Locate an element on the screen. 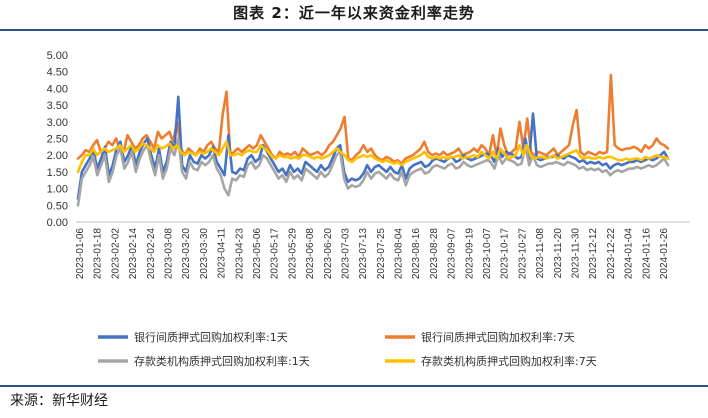 The image size is (708, 418). legend-item-bank-7d-label: 银行间质押式回购加权利率:7天 is located at coordinates (498, 337).